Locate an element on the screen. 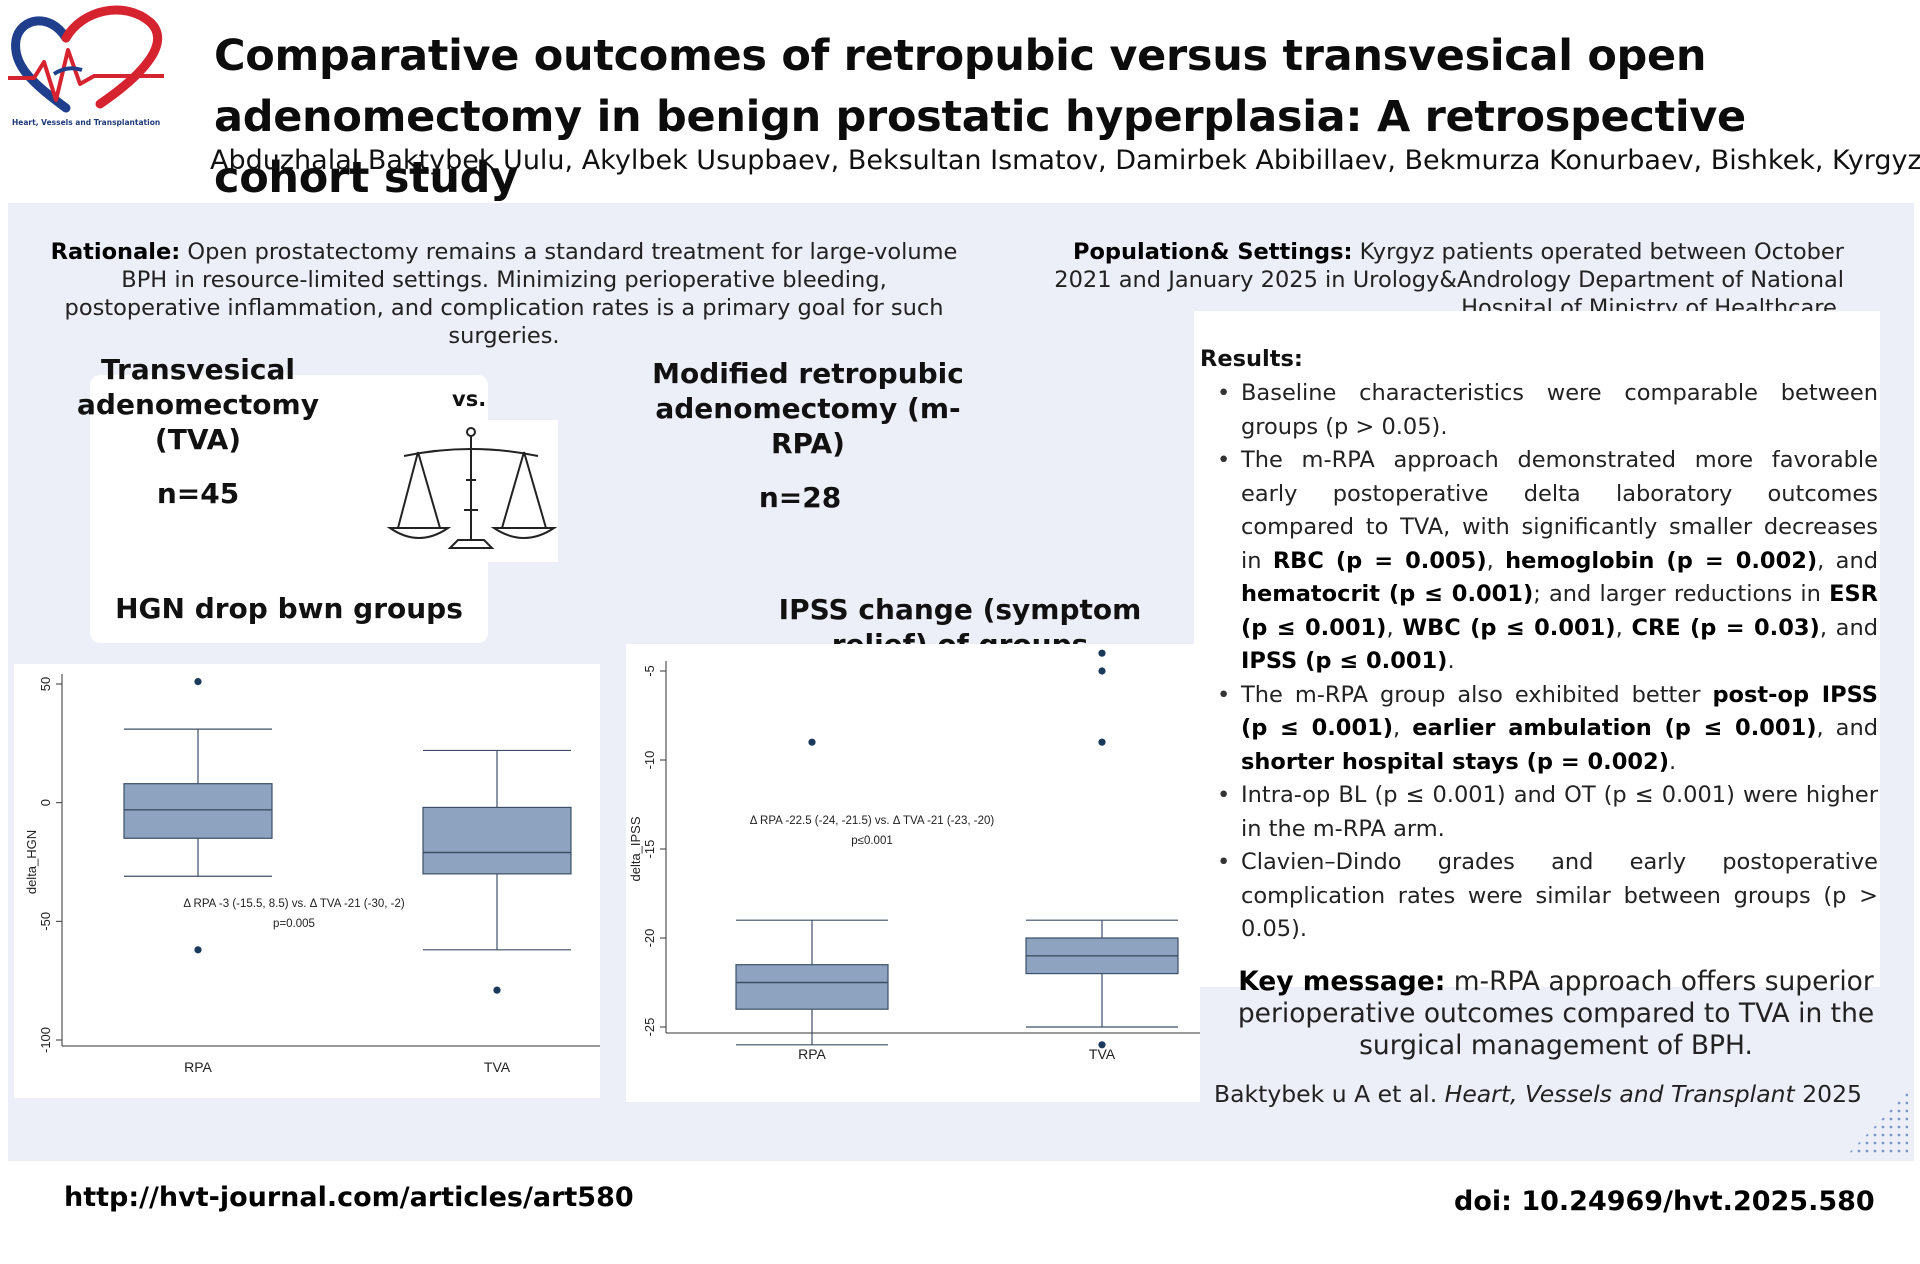  rationale-label: Rationale: is located at coordinates (115, 252).